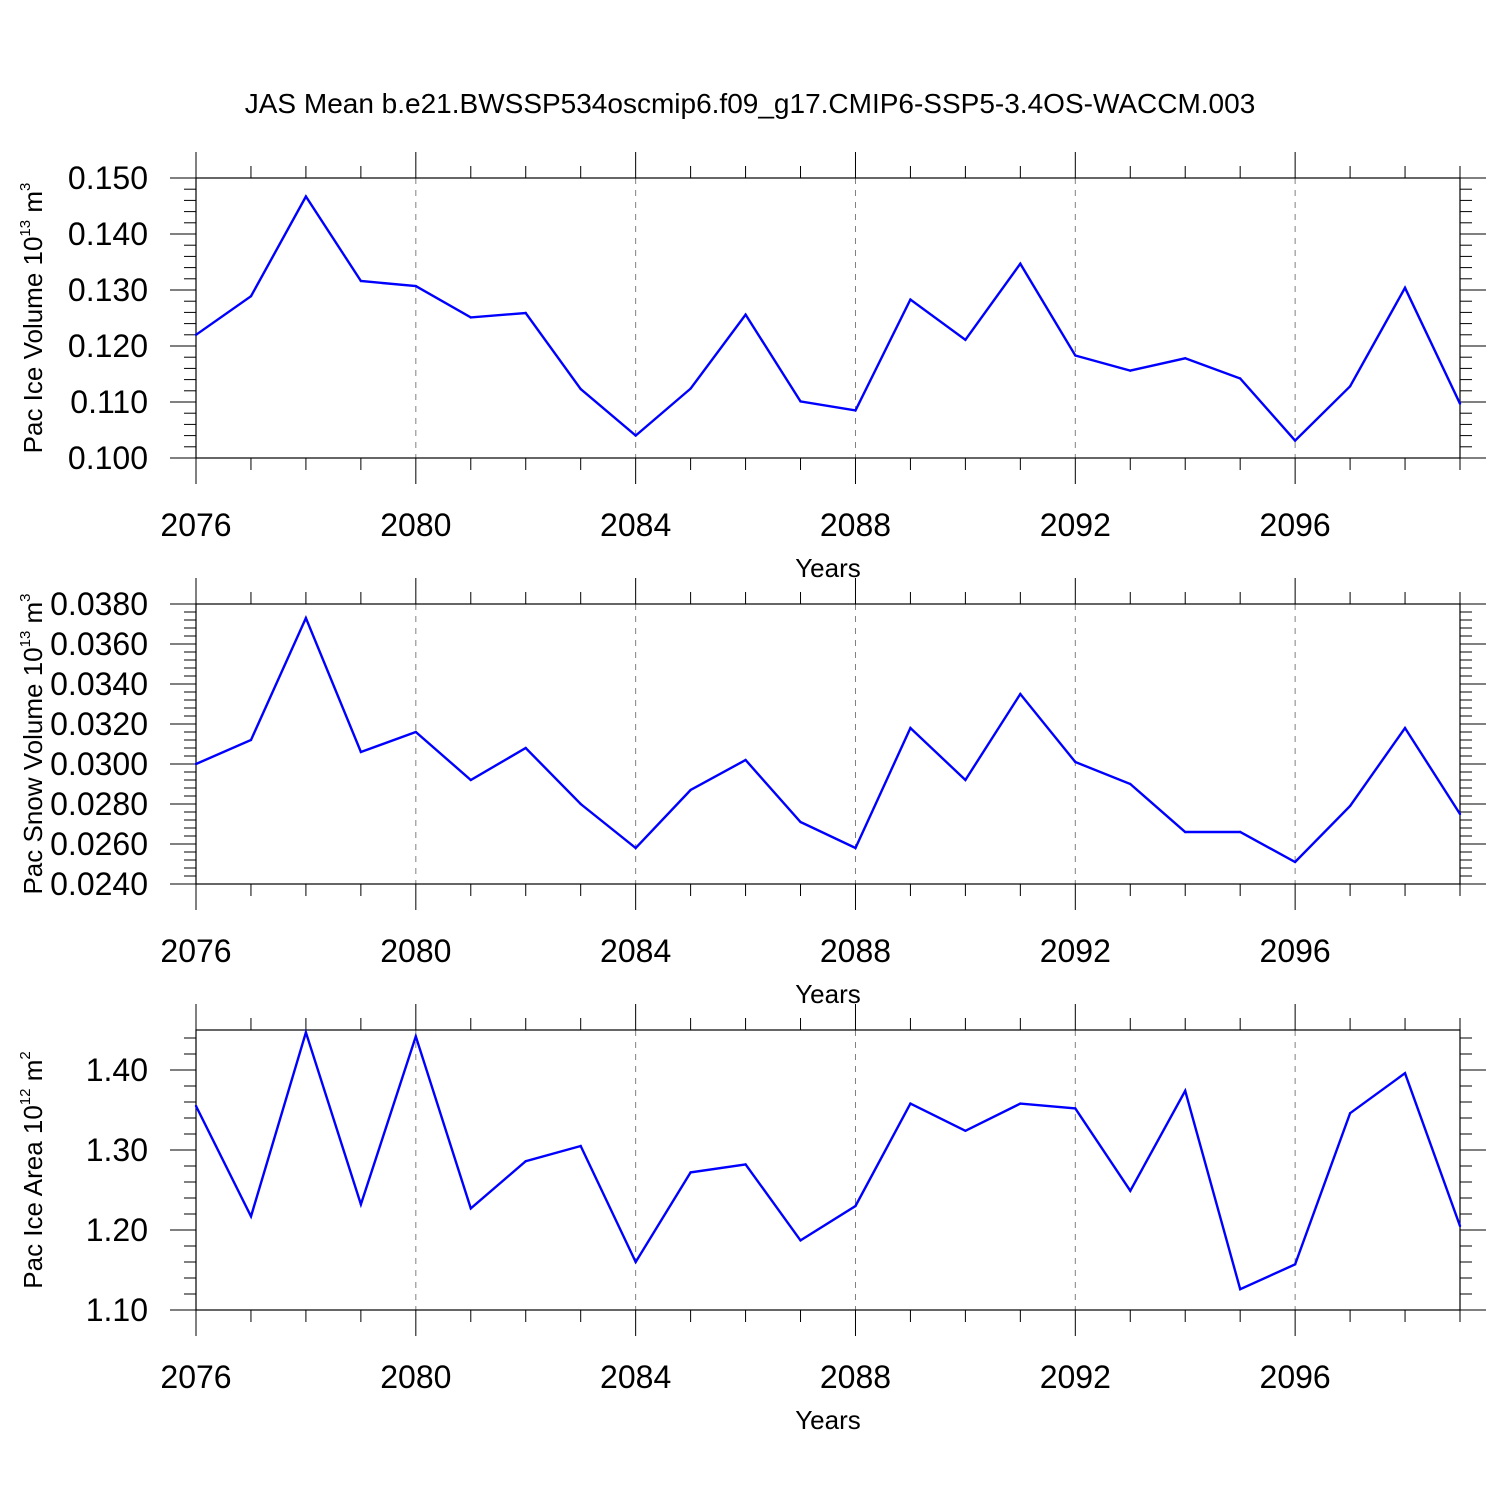 Image resolution: width=1500 pixels, height=1500 pixels. Describe the element at coordinates (117, 1310) in the screenshot. I see `y-tick-label: 1.10` at that location.